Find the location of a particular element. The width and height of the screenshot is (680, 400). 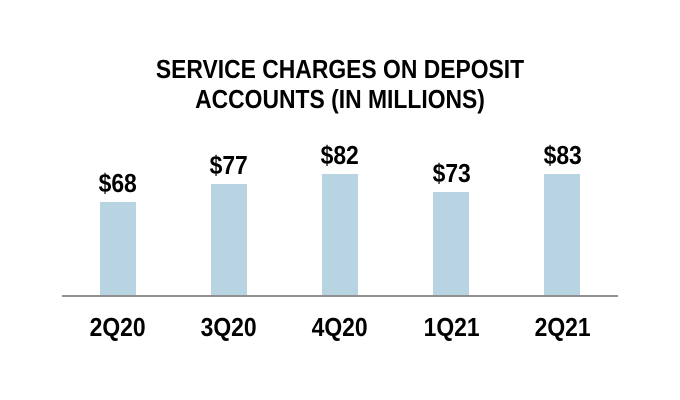

bar-column: $82 is located at coordinates (339, 217).